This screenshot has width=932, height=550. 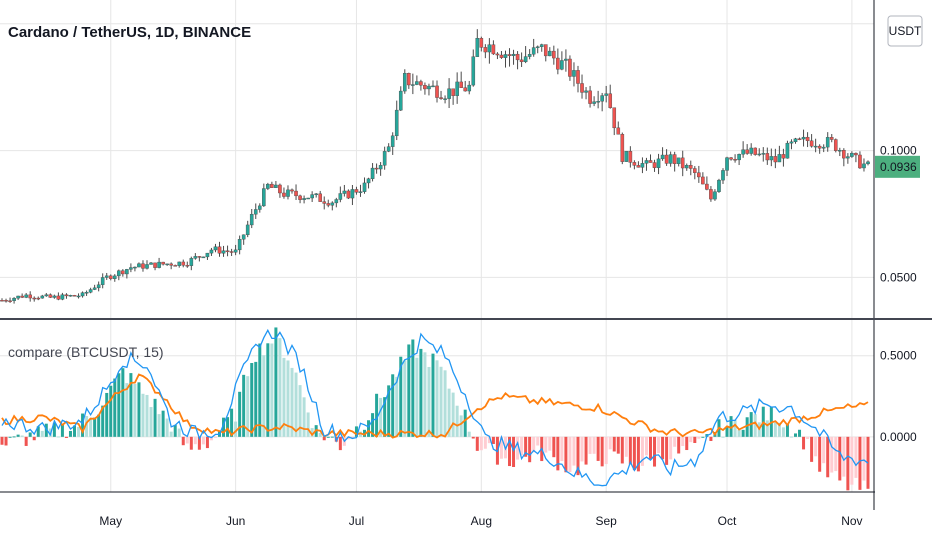 I want to click on indicator-legend: compare (BTCUSDT, 15), so click(x=86, y=352).